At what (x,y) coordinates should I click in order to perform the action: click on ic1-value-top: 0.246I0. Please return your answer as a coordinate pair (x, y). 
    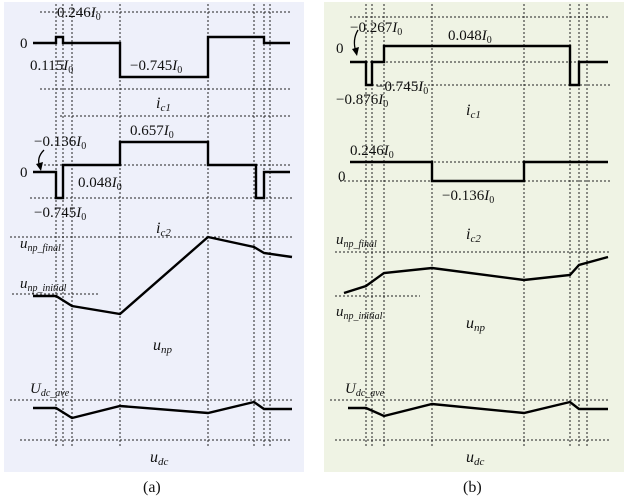
    Looking at the image, I should click on (79, 14).